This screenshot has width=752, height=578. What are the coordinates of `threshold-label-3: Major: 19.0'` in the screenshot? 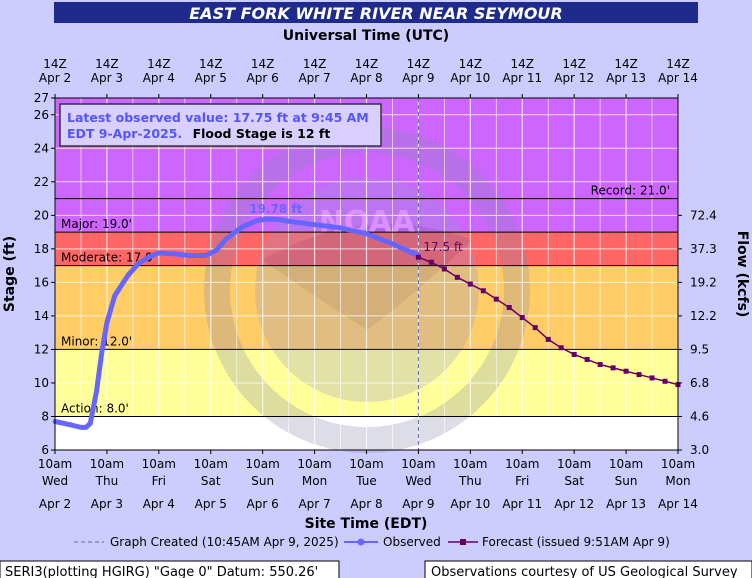 It's located at (96, 224).